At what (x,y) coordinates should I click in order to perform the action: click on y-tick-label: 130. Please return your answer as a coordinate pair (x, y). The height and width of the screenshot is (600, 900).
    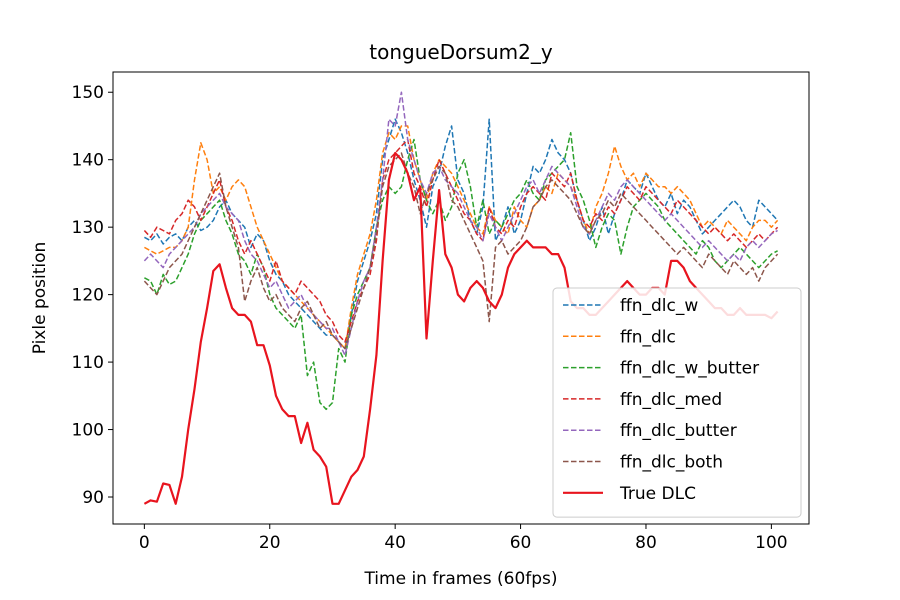
    Looking at the image, I should click on (88, 228).